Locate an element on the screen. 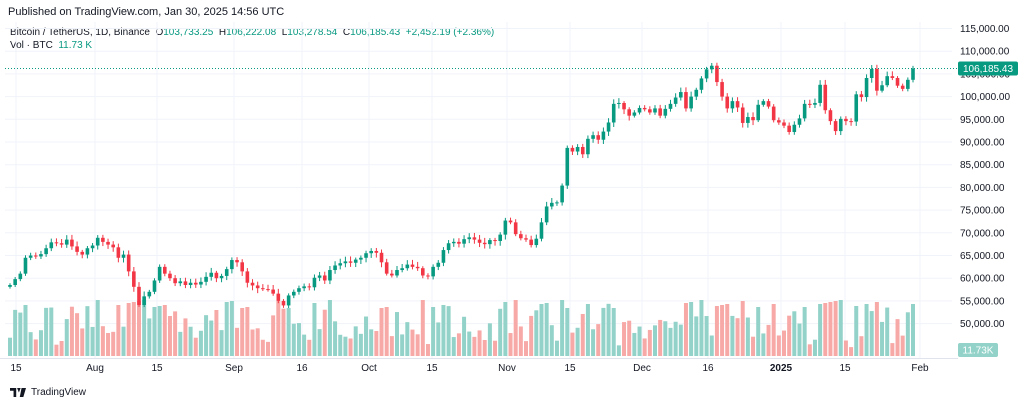  y-tick-label: 115,000.00 is located at coordinates (985, 29).